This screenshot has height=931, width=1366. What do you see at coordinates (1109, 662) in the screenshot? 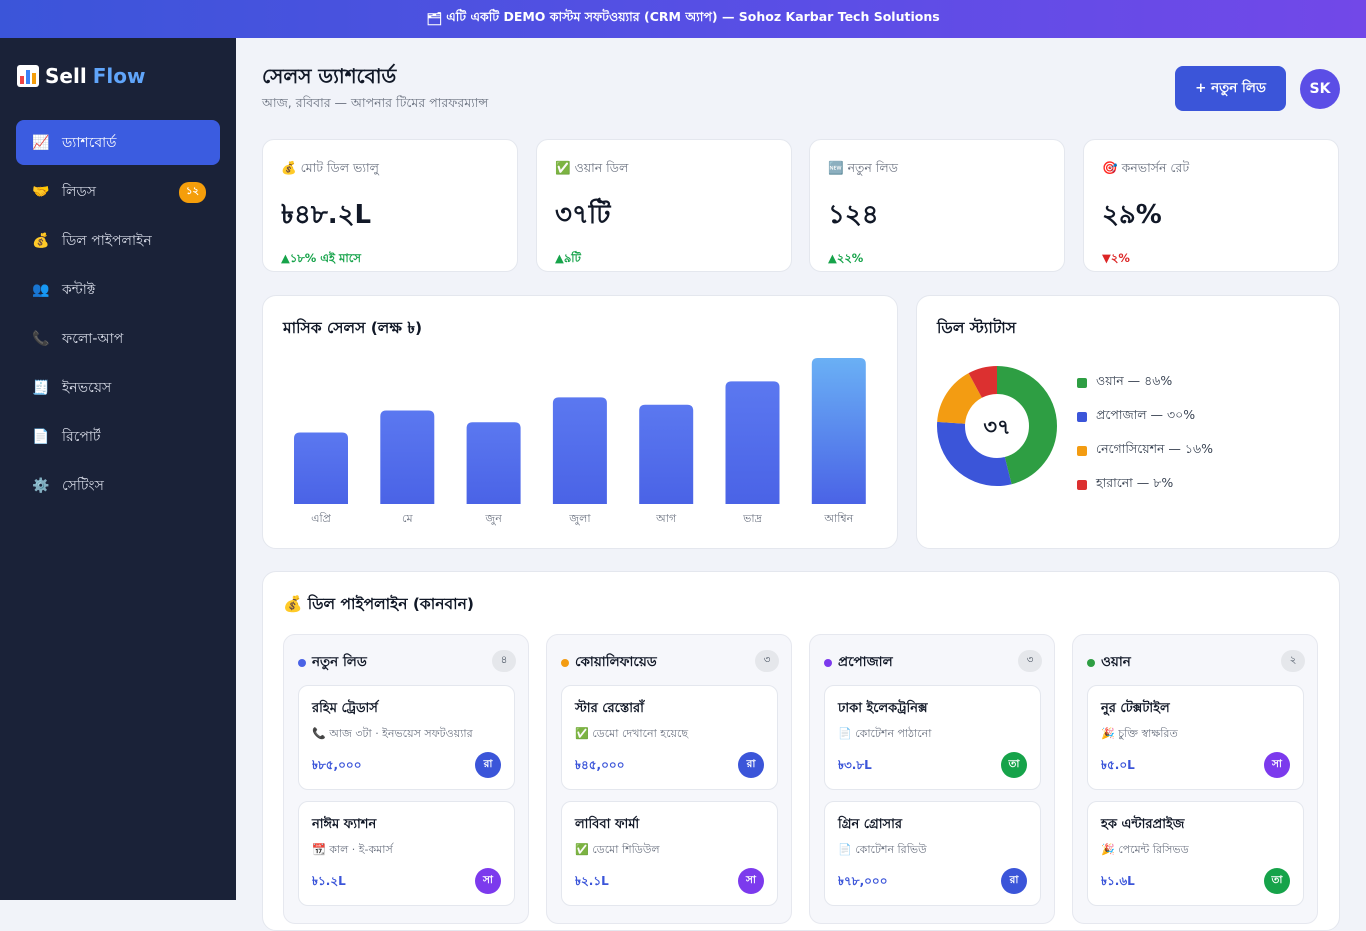
I see `kanban-column-header: ওয়ান` at bounding box center [1109, 662].